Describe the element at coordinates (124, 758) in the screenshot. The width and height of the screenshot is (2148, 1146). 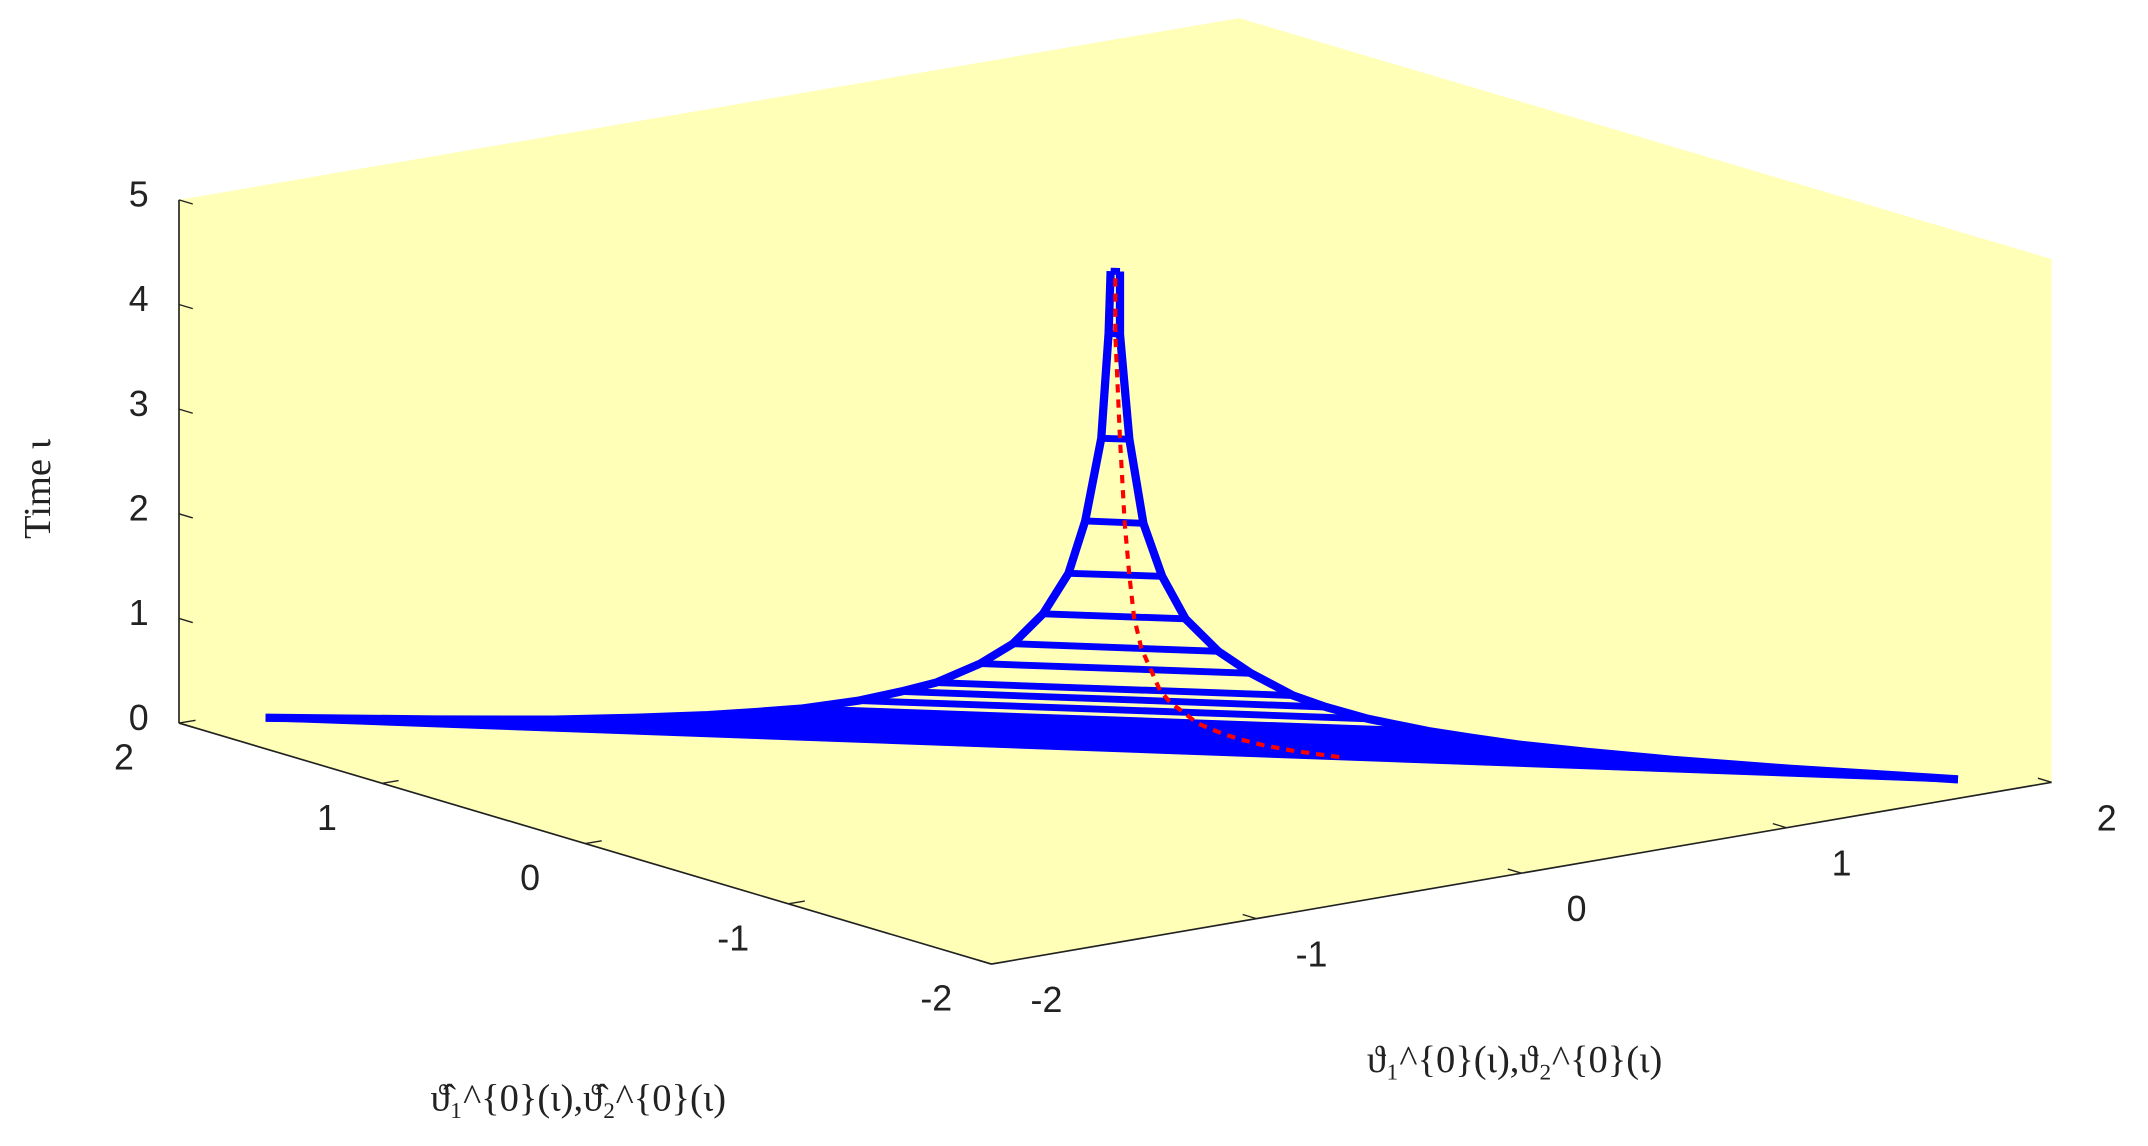
I see `y-tick-label: 2` at that location.